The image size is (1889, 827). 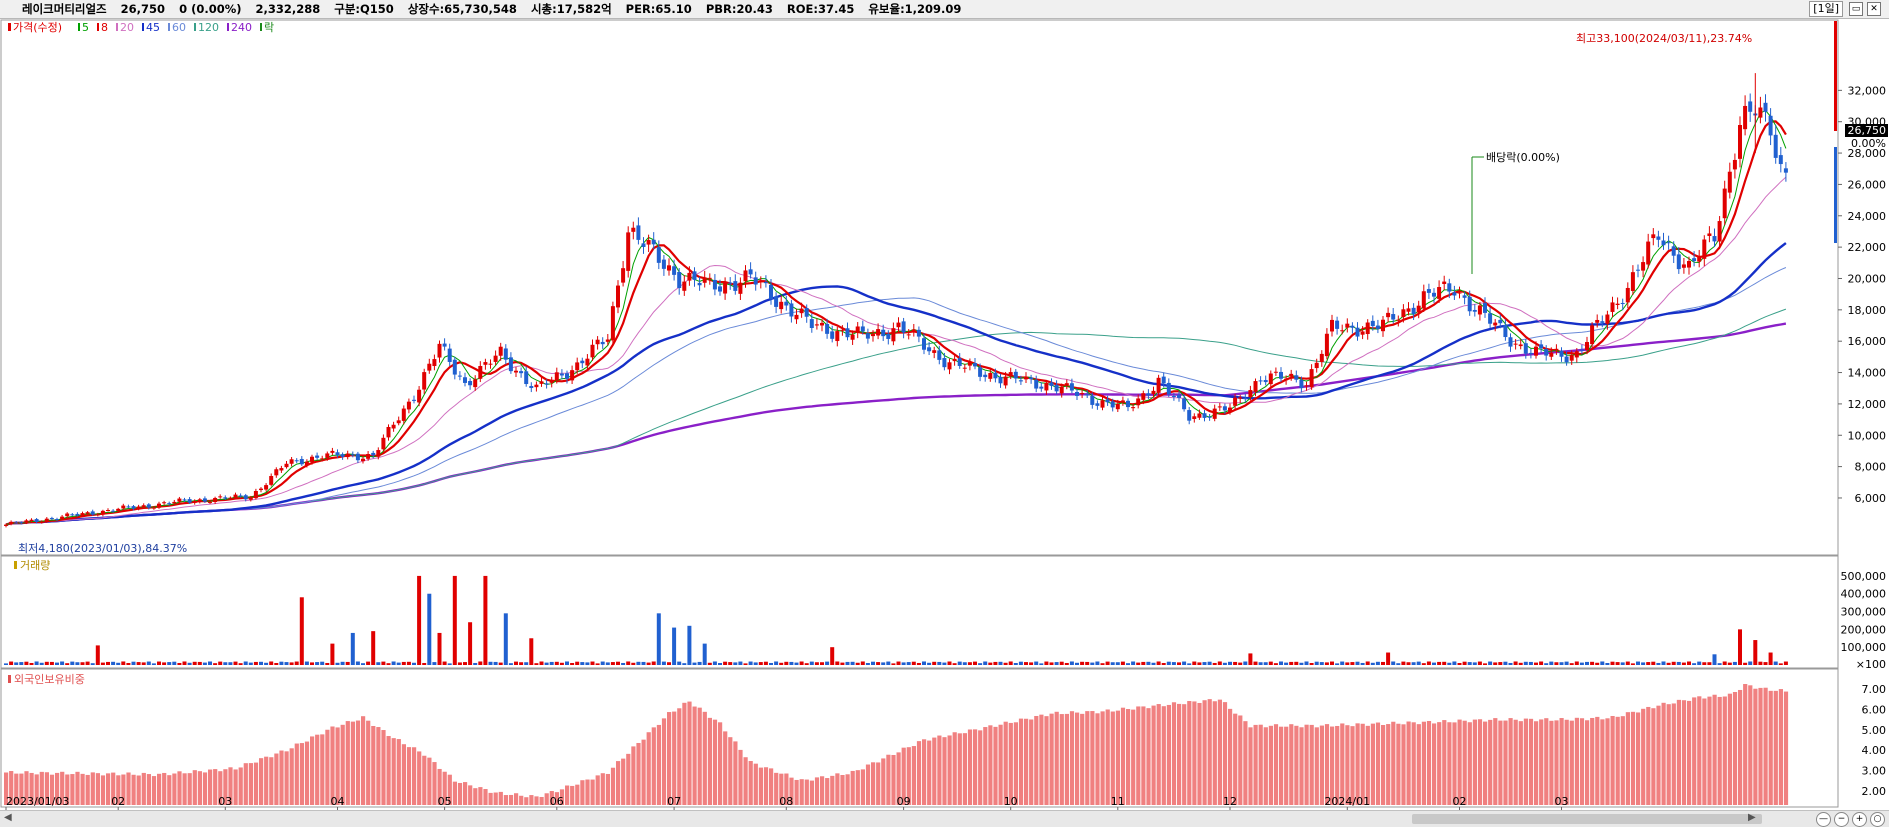 What do you see at coordinates (8, 817) in the screenshot?
I see `scroll-left-icon: ◀` at bounding box center [8, 817].